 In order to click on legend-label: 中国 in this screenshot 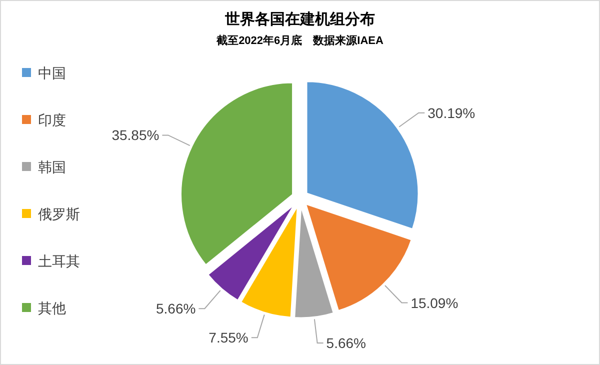, I will do `click(52, 73)`.